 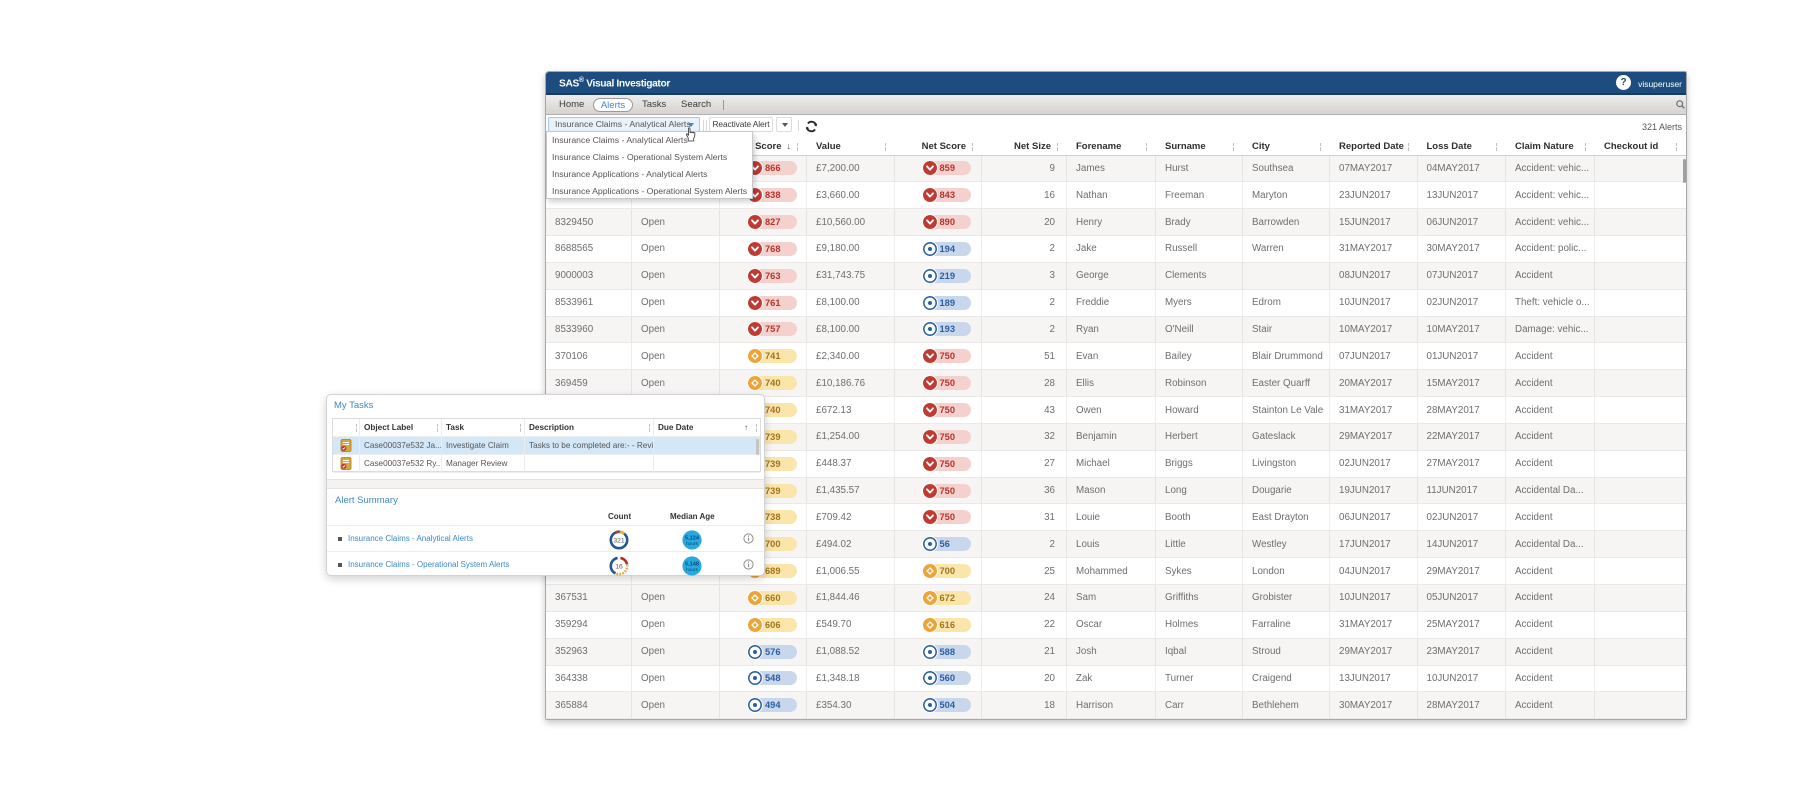 I want to click on svg-text: 5,124, so click(x=692, y=539).